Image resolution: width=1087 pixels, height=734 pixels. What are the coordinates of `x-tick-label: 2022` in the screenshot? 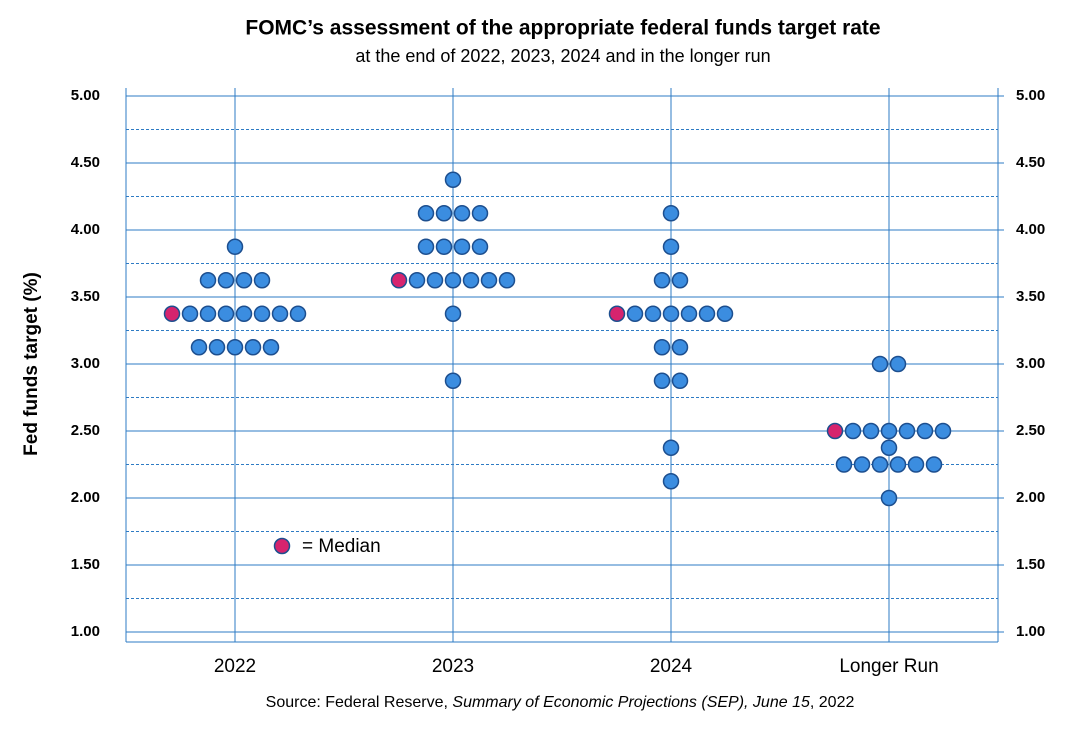 It's located at (235, 666).